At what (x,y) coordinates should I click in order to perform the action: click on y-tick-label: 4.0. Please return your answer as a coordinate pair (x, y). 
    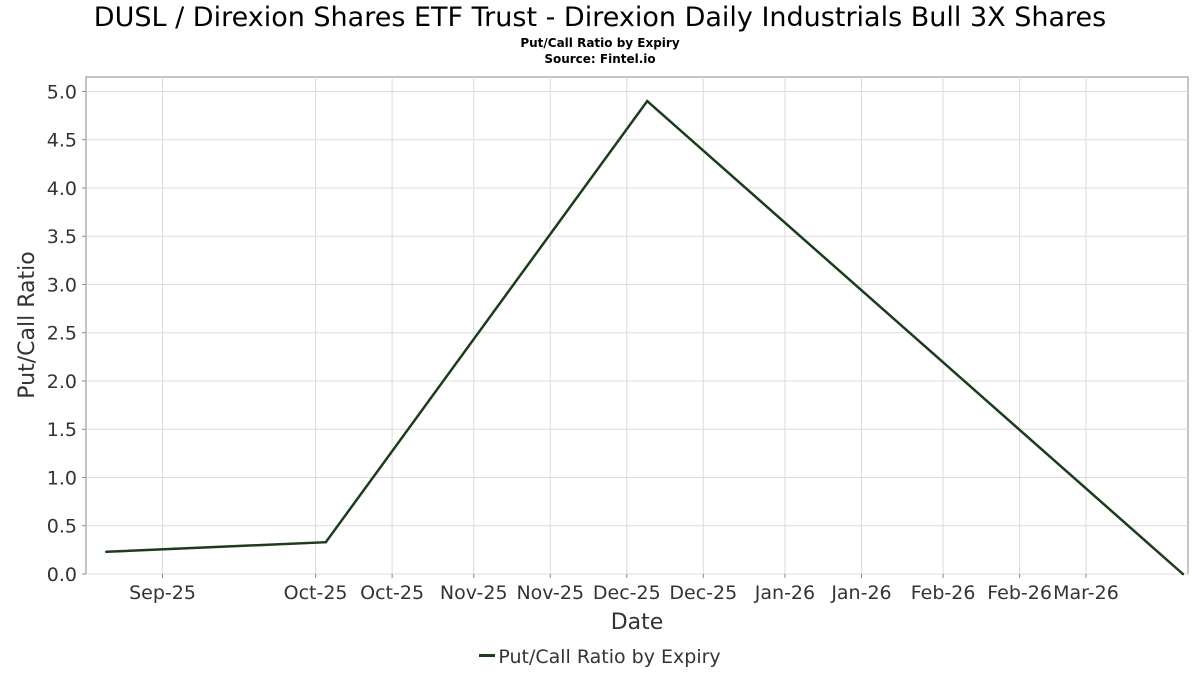
    Looking at the image, I should click on (62, 189).